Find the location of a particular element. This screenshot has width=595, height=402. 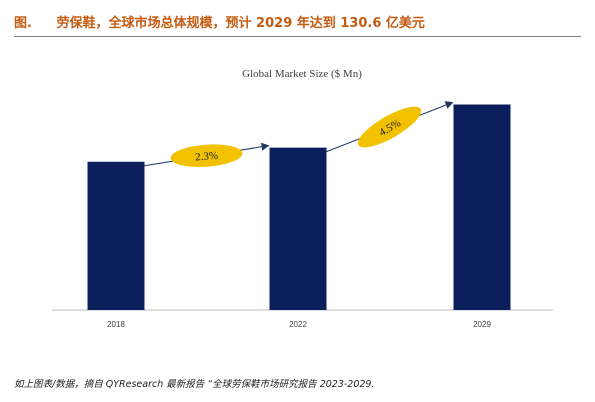

bar-2018 is located at coordinates (116, 235).